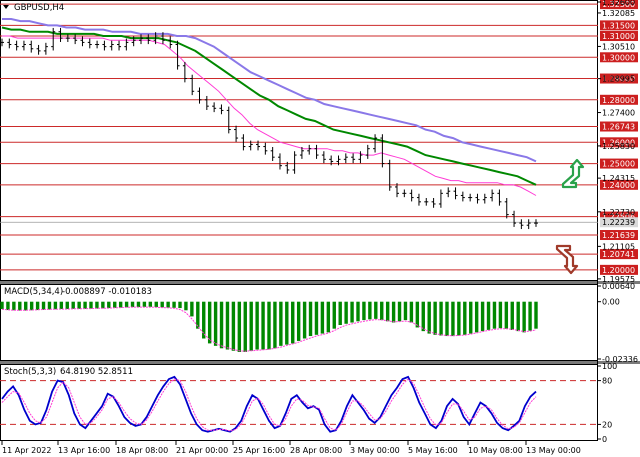 Image resolution: width=640 pixels, height=457 pixels. I want to click on current-price-tag, so click(619, 222).